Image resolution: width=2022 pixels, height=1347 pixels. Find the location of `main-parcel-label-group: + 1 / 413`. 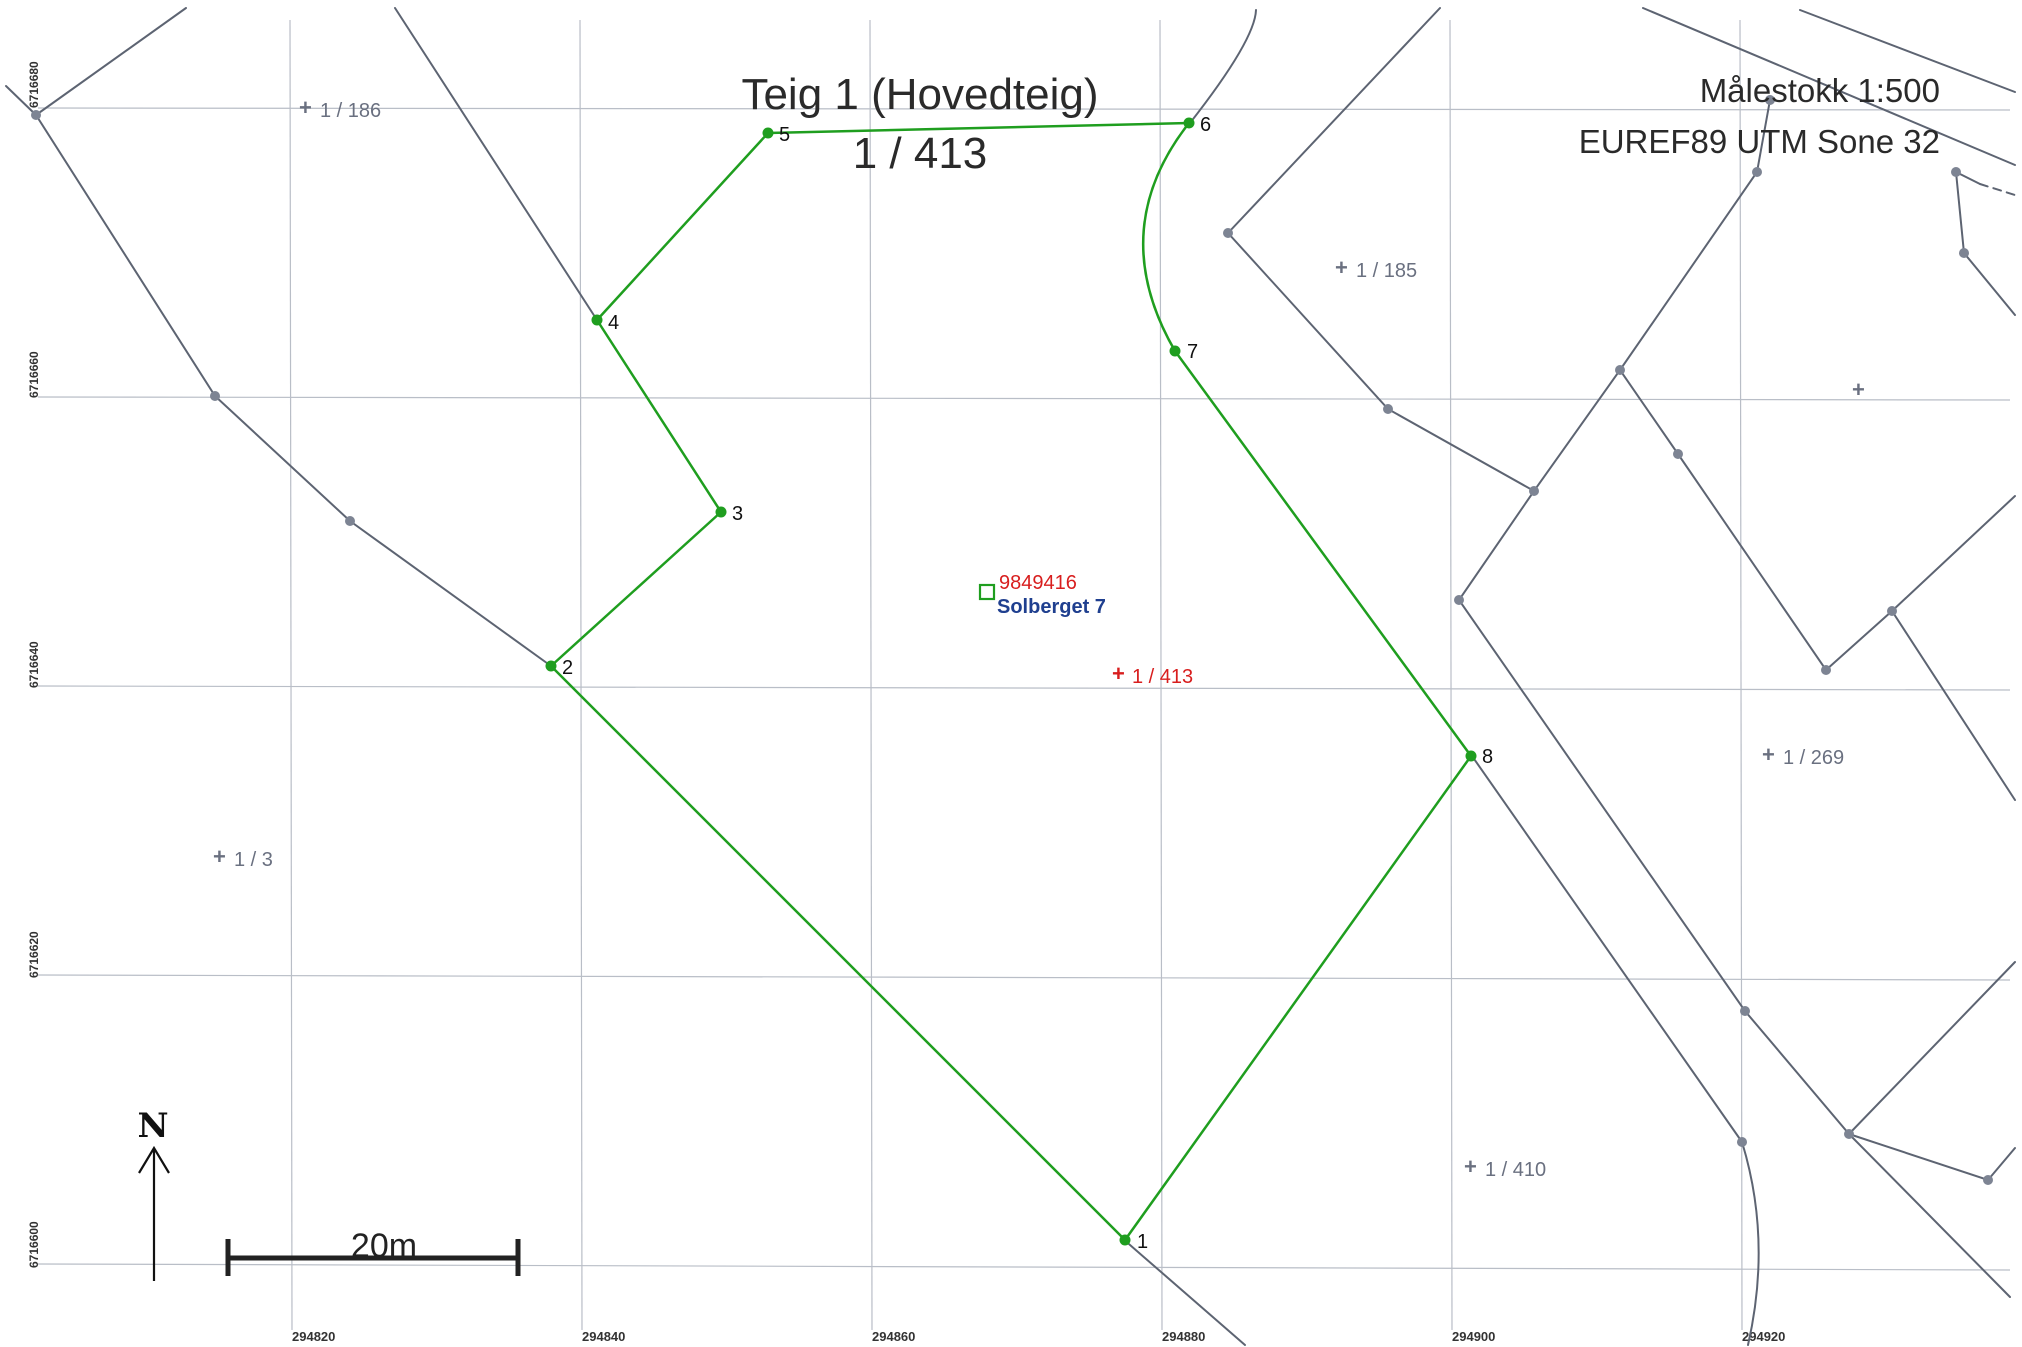

main-parcel-label-group: + 1 / 413 is located at coordinates (1152, 674).